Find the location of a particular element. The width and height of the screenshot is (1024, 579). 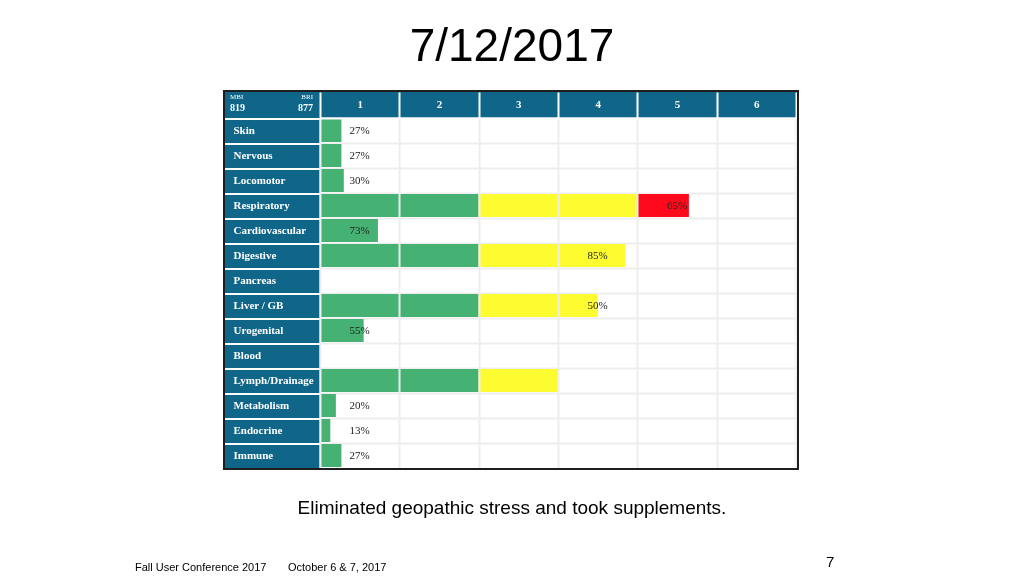

text: 819 is located at coordinates (237, 107).